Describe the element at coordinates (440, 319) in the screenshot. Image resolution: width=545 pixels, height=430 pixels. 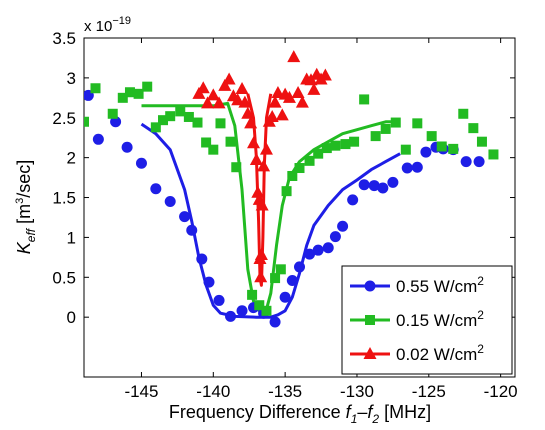
I see `legend-label-series-2: 0.15 W/cm2` at that location.